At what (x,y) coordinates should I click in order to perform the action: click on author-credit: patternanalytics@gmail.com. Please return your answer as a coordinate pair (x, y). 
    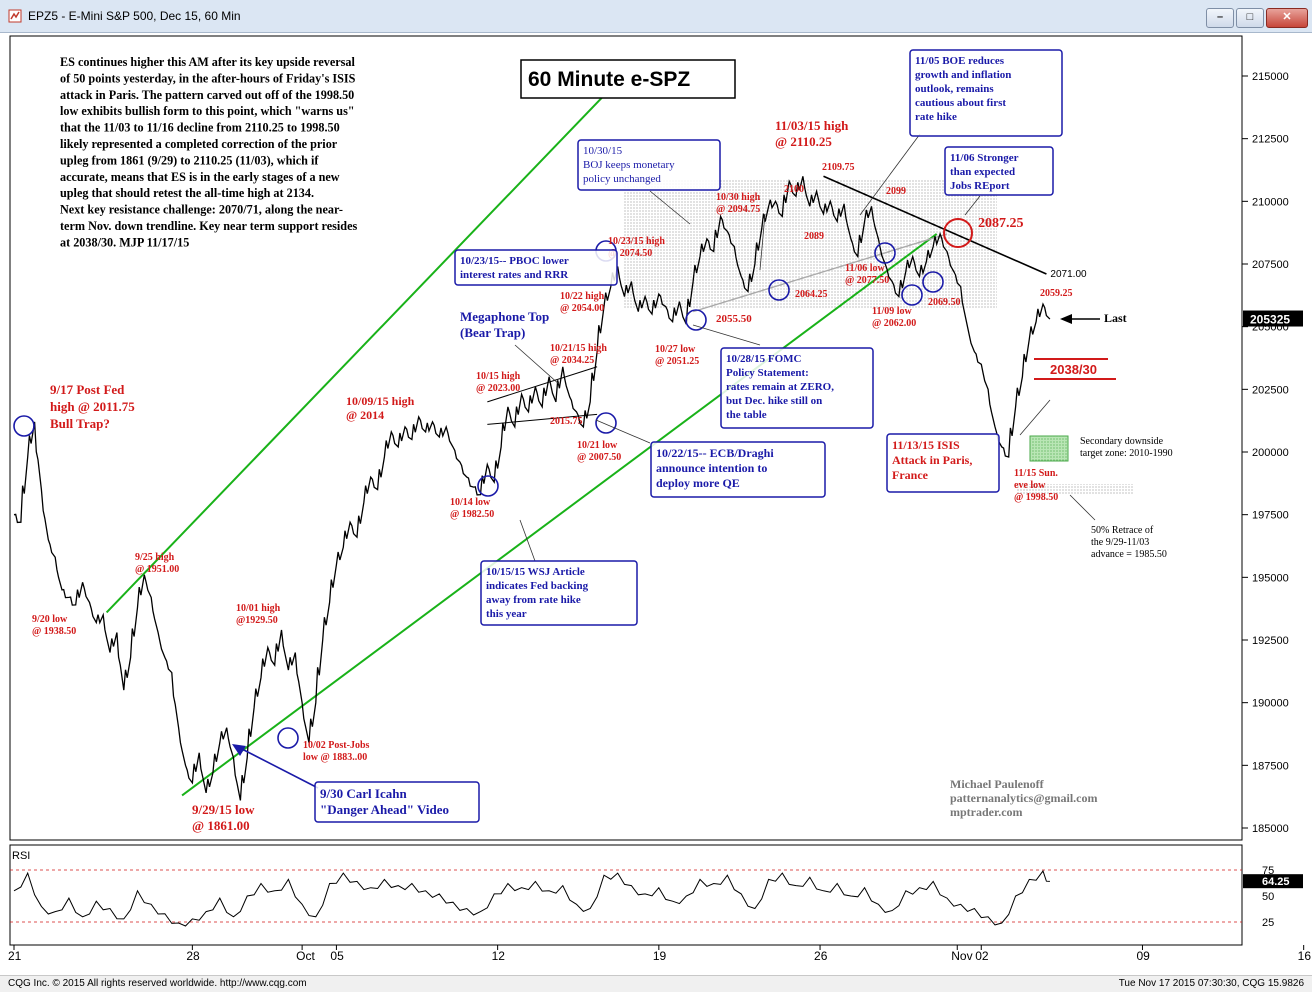
    Looking at the image, I should click on (1023, 798).